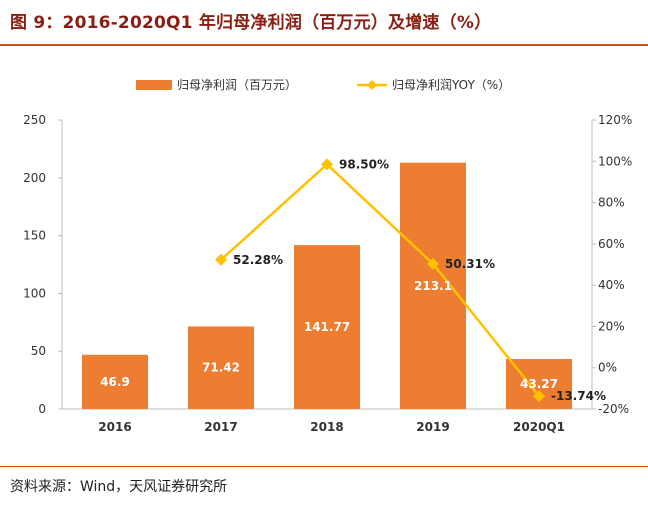 The width and height of the screenshot is (648, 505). I want to click on source-rule, so click(324, 466).